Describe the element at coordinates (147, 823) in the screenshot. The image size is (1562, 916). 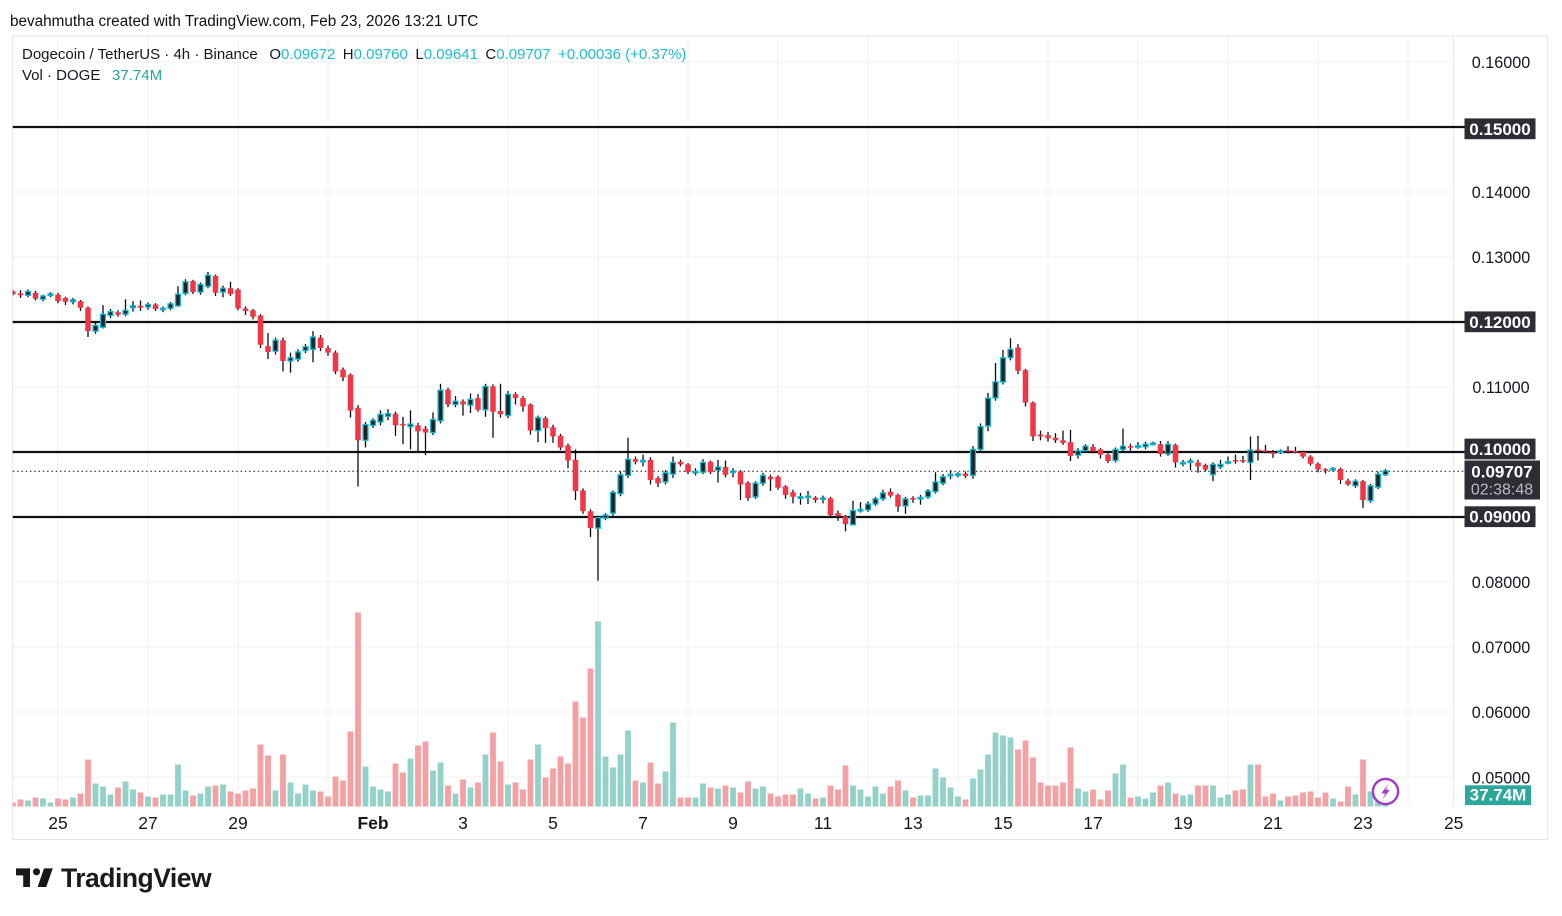
I see `svg-text: 27` at that location.